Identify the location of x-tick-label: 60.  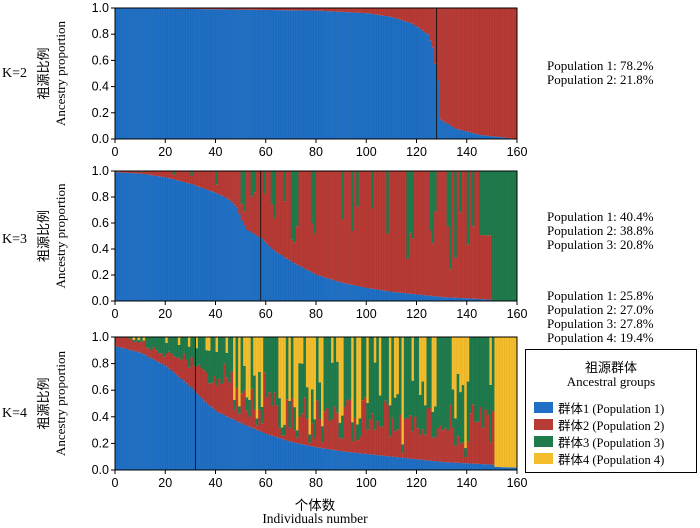
(266, 152).